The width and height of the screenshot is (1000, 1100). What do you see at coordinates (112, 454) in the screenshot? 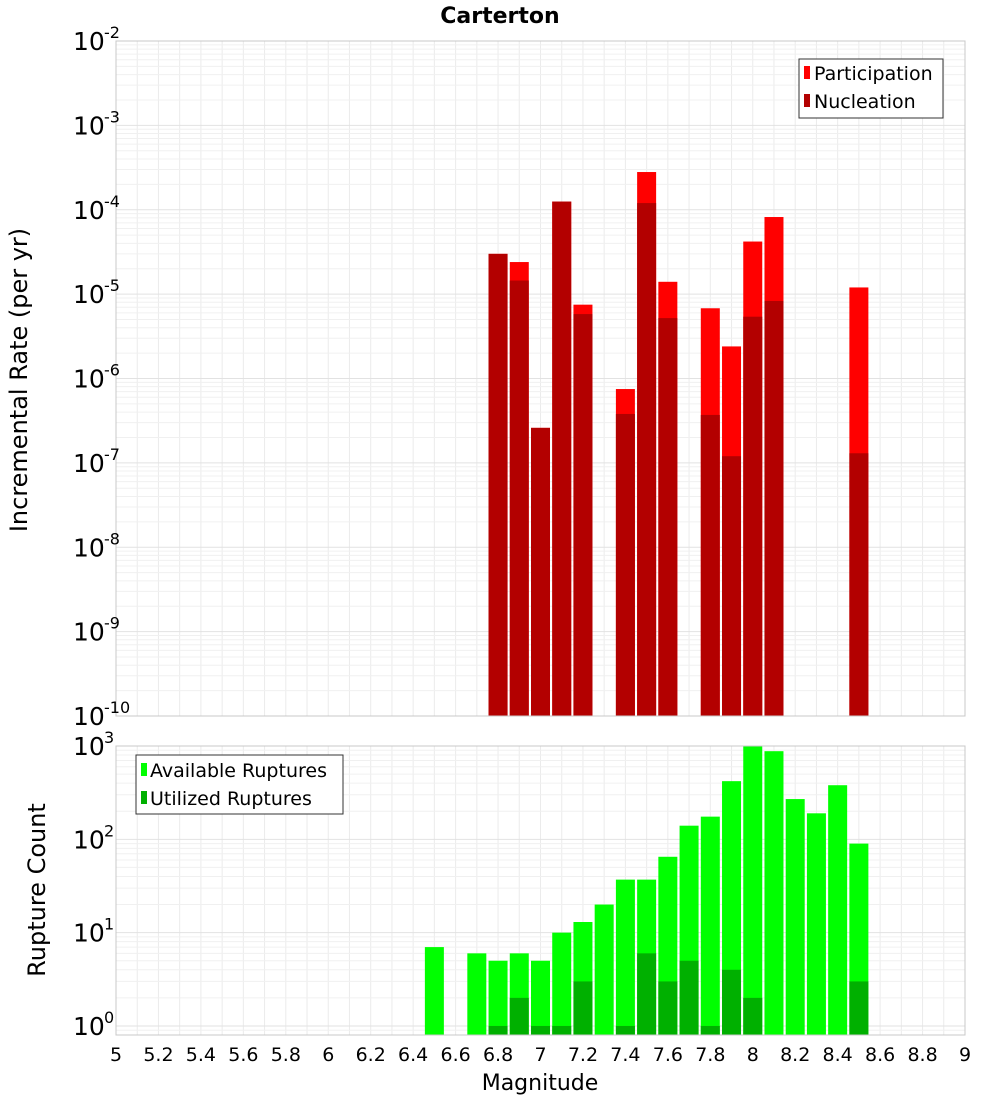
I see `y-tick-exponent: -7` at bounding box center [112, 454].